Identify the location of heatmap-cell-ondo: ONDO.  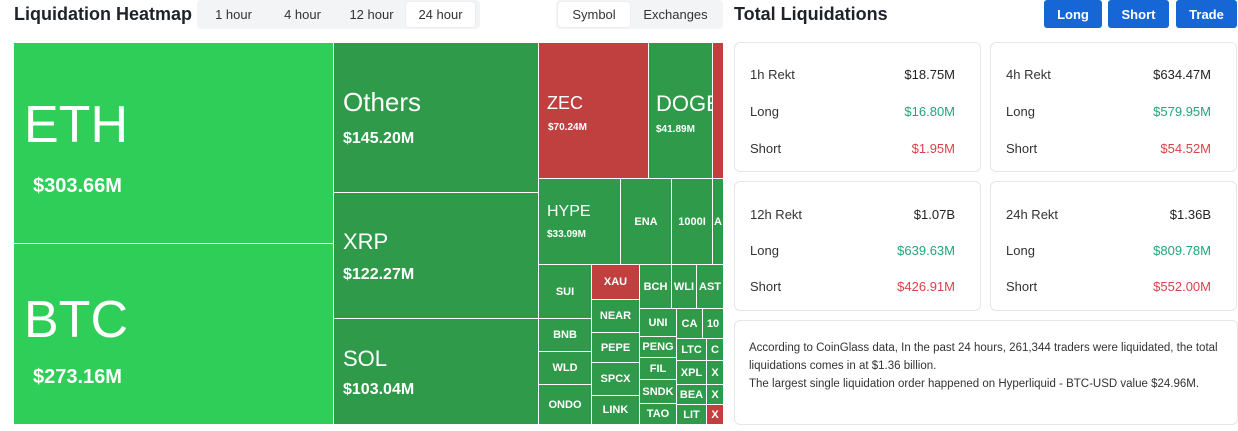
(565, 405).